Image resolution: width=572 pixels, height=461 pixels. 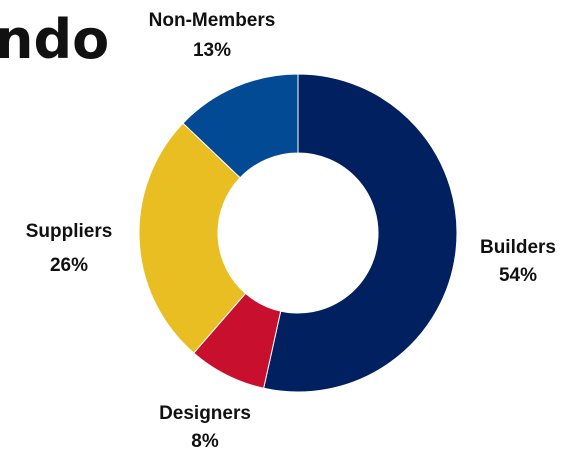 What do you see at coordinates (518, 247) in the screenshot?
I see `label-builders-name: Builders` at bounding box center [518, 247].